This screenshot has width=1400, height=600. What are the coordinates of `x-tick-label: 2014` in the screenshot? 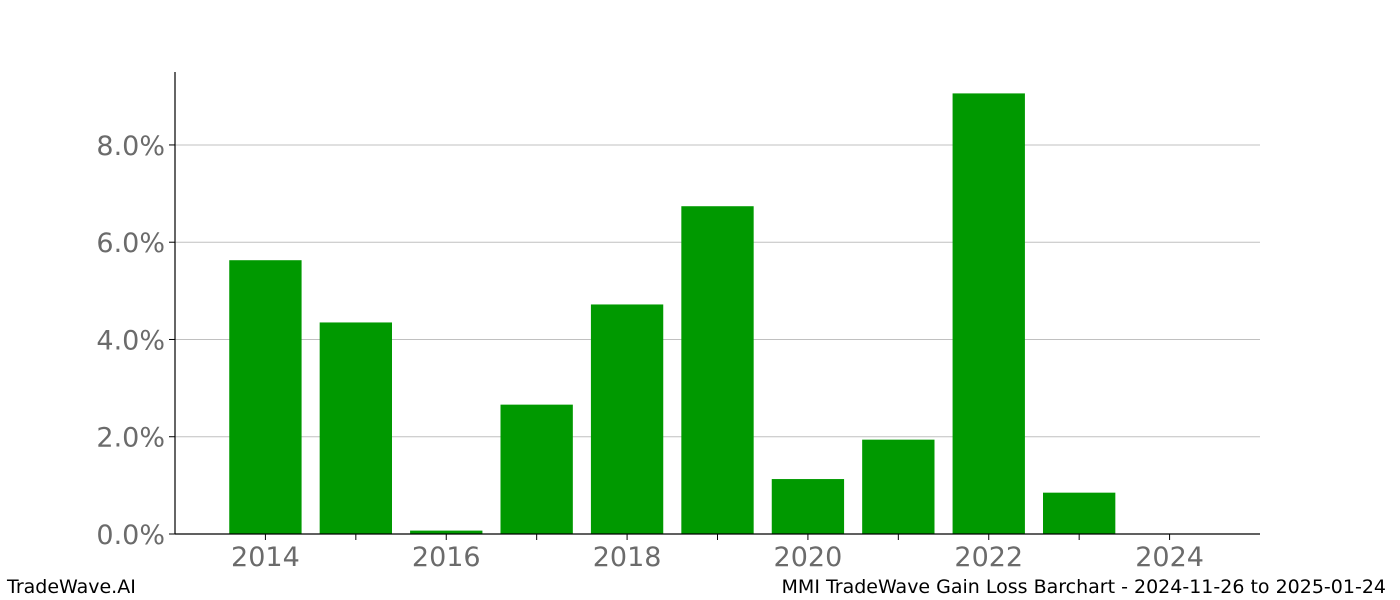 It's located at (265, 557).